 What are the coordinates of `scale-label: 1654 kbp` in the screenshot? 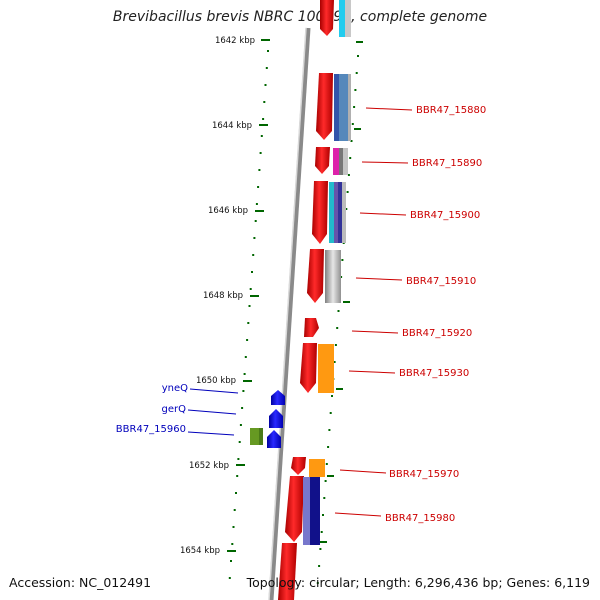 It's located at (200, 551).